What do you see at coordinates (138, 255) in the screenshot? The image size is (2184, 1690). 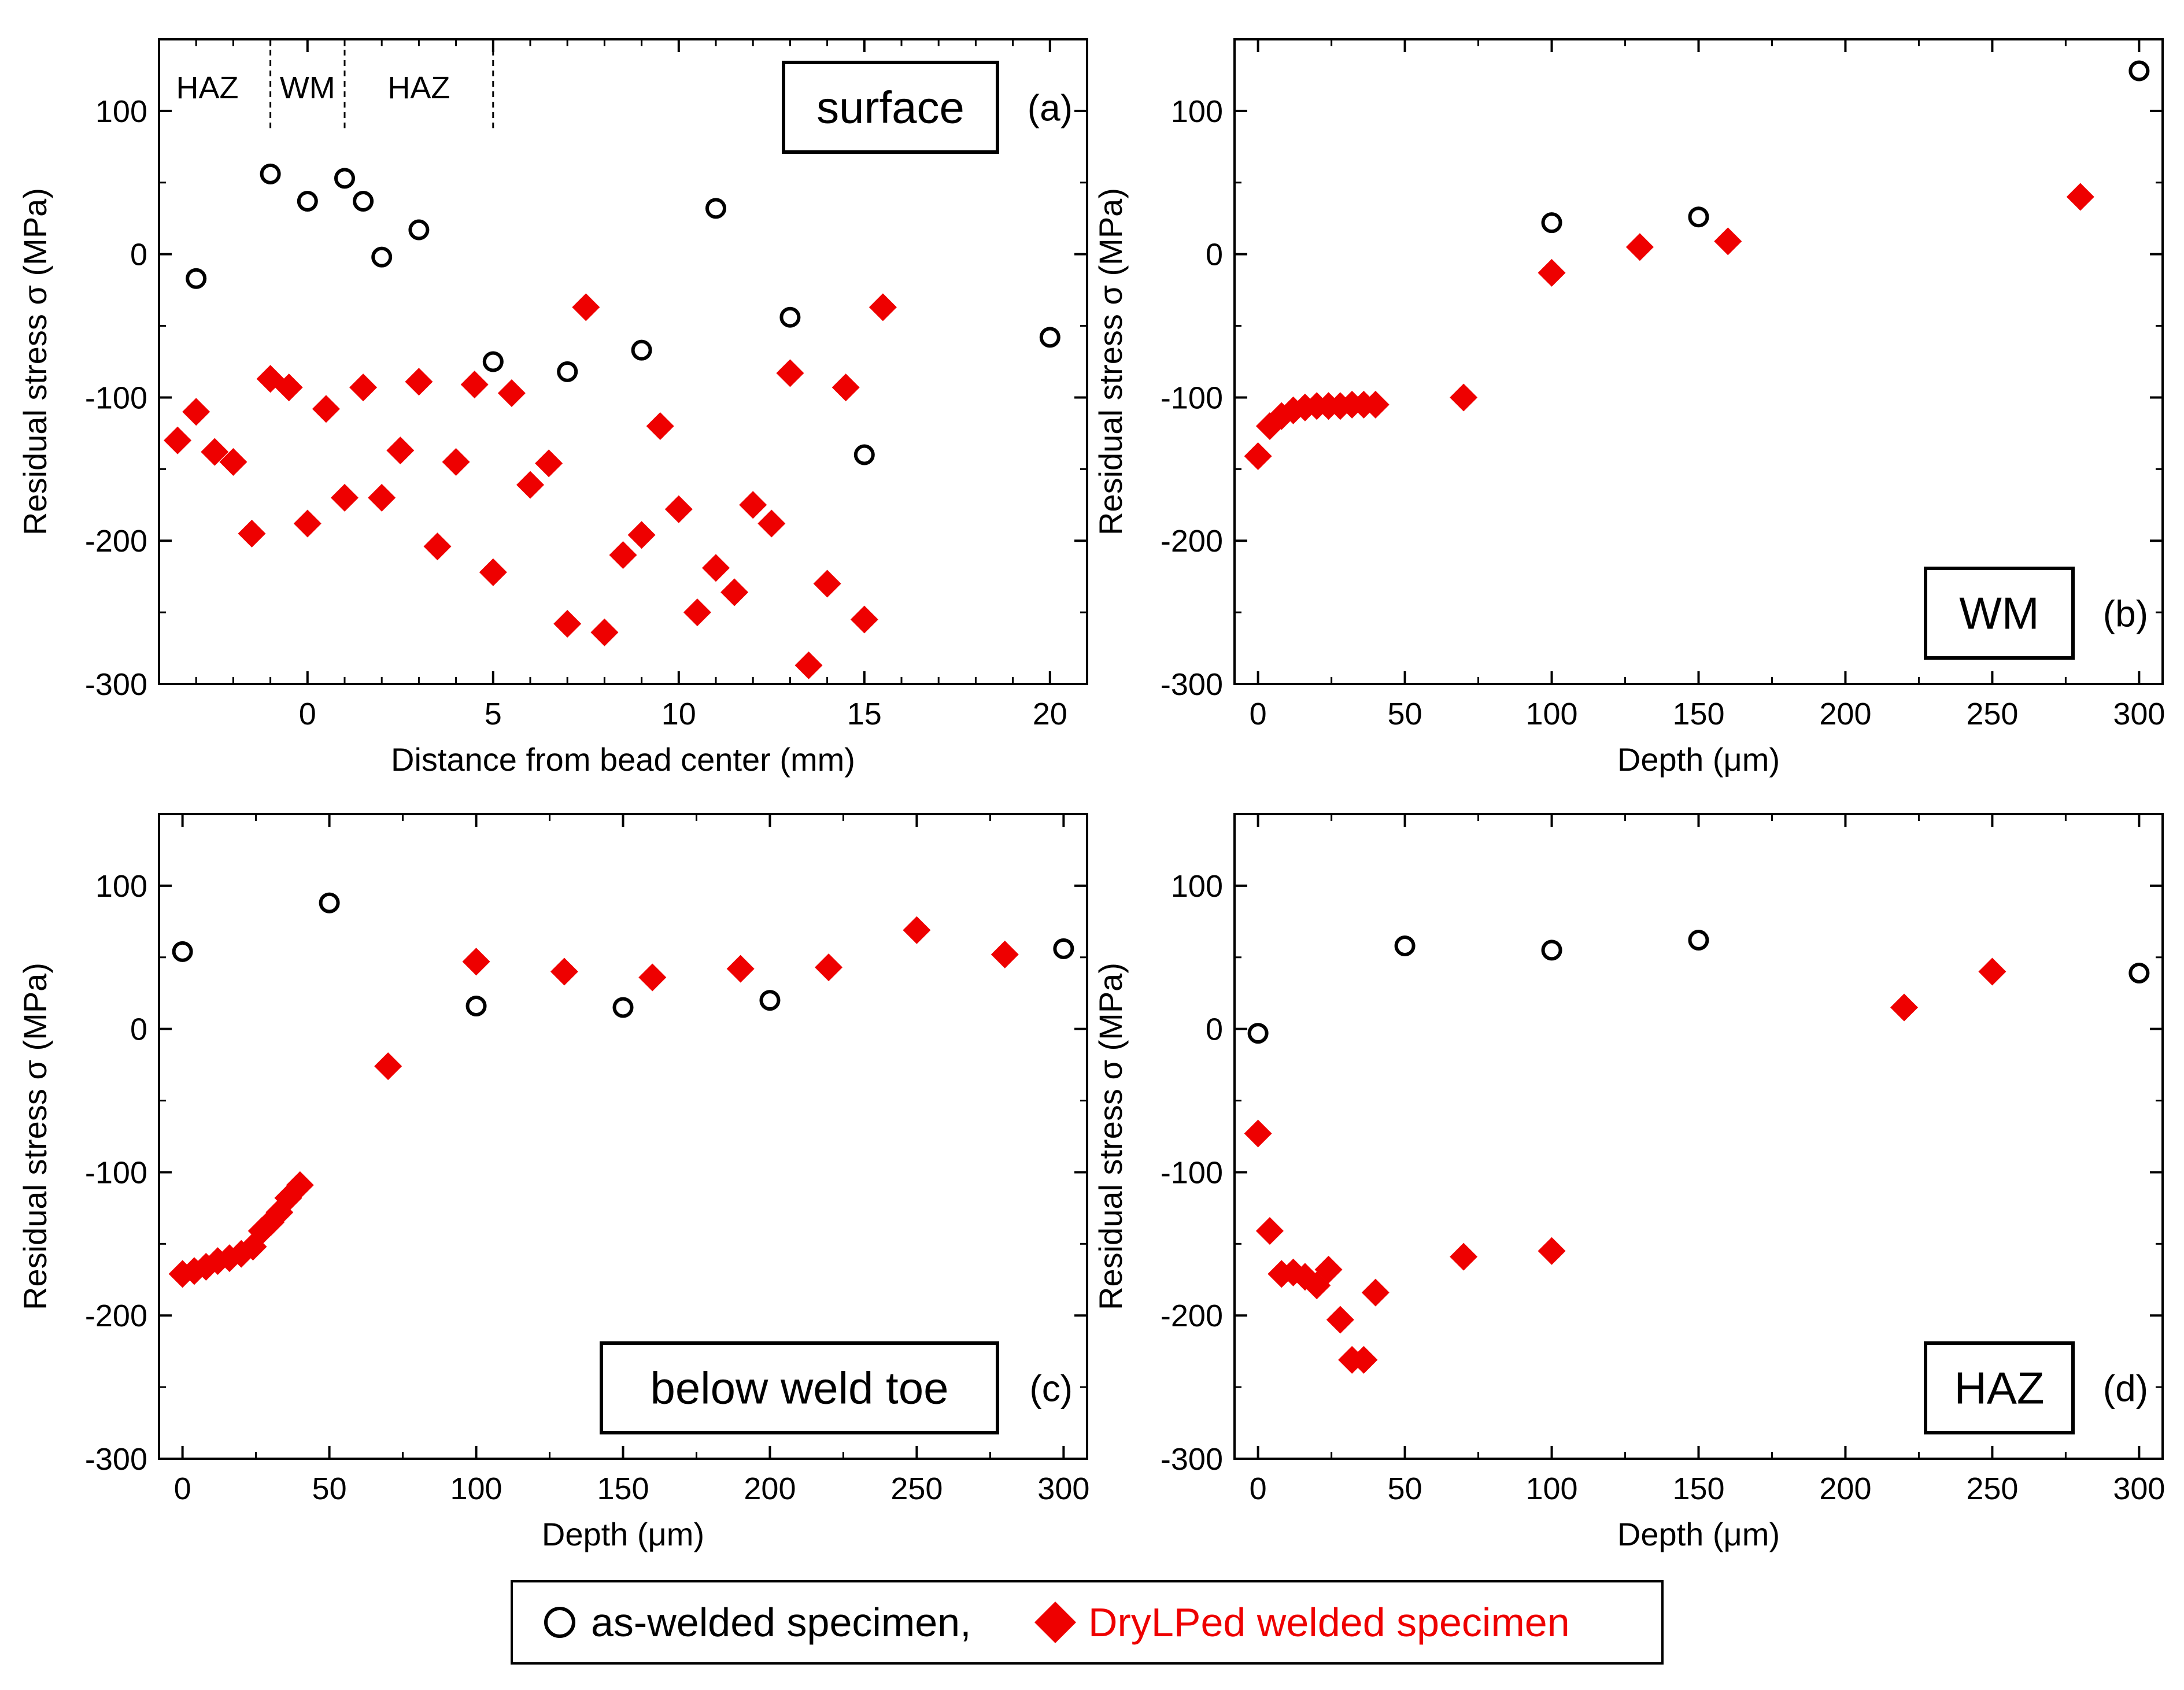 I see `y-tick-label-a: 0` at bounding box center [138, 255].